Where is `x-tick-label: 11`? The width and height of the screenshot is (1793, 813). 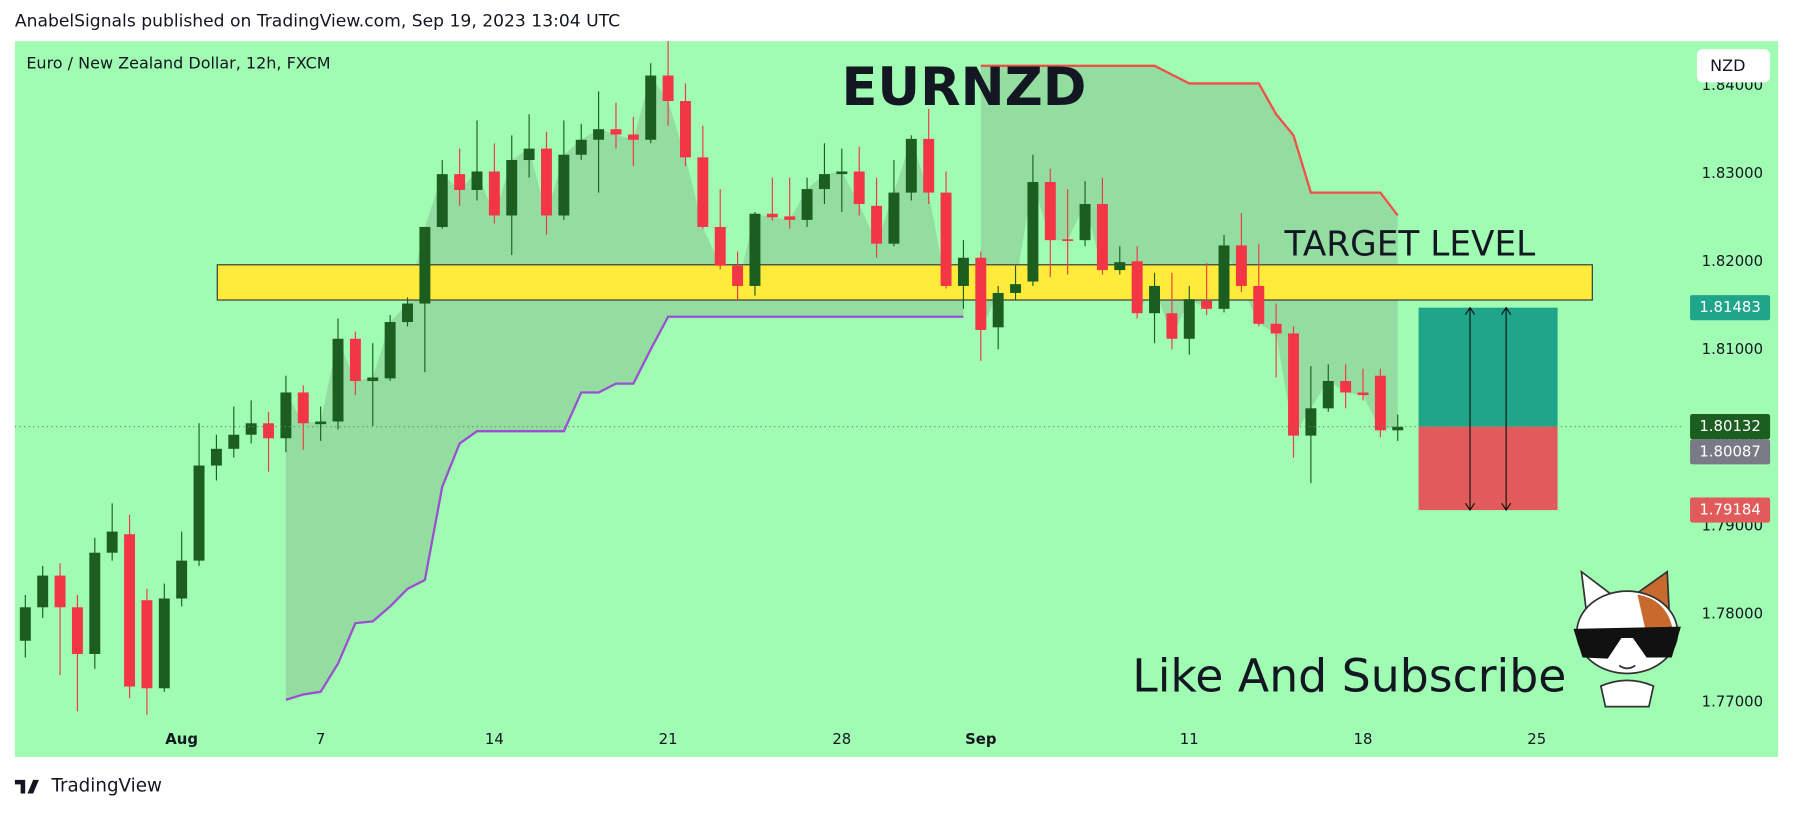
x-tick-label: 11 is located at coordinates (1189, 739).